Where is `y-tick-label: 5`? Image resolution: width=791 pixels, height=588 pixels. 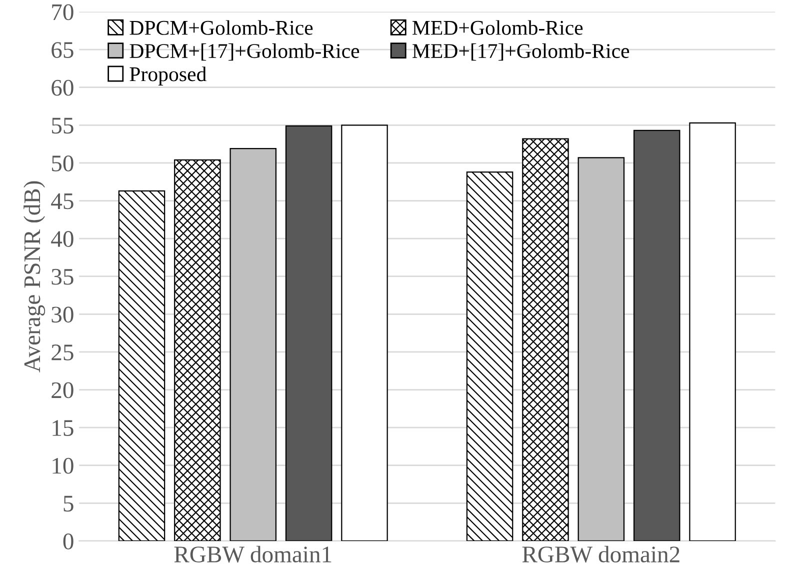 y-tick-label: 5 is located at coordinates (69, 504).